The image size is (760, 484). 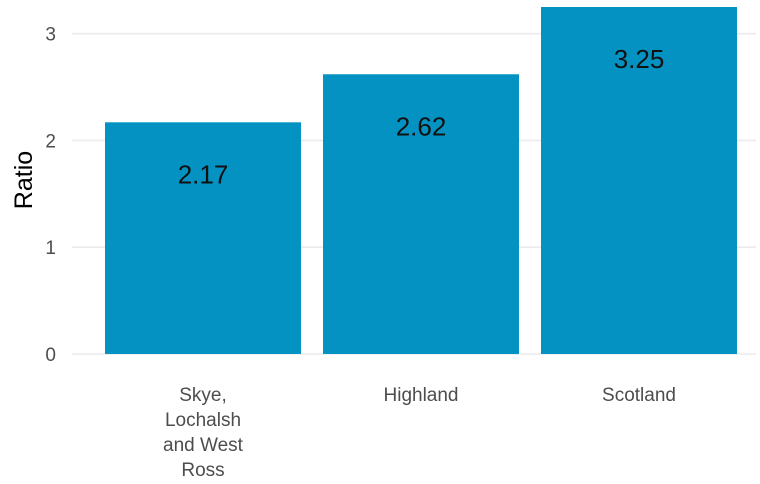 I want to click on y-tick-label: 3, so click(x=50, y=35).